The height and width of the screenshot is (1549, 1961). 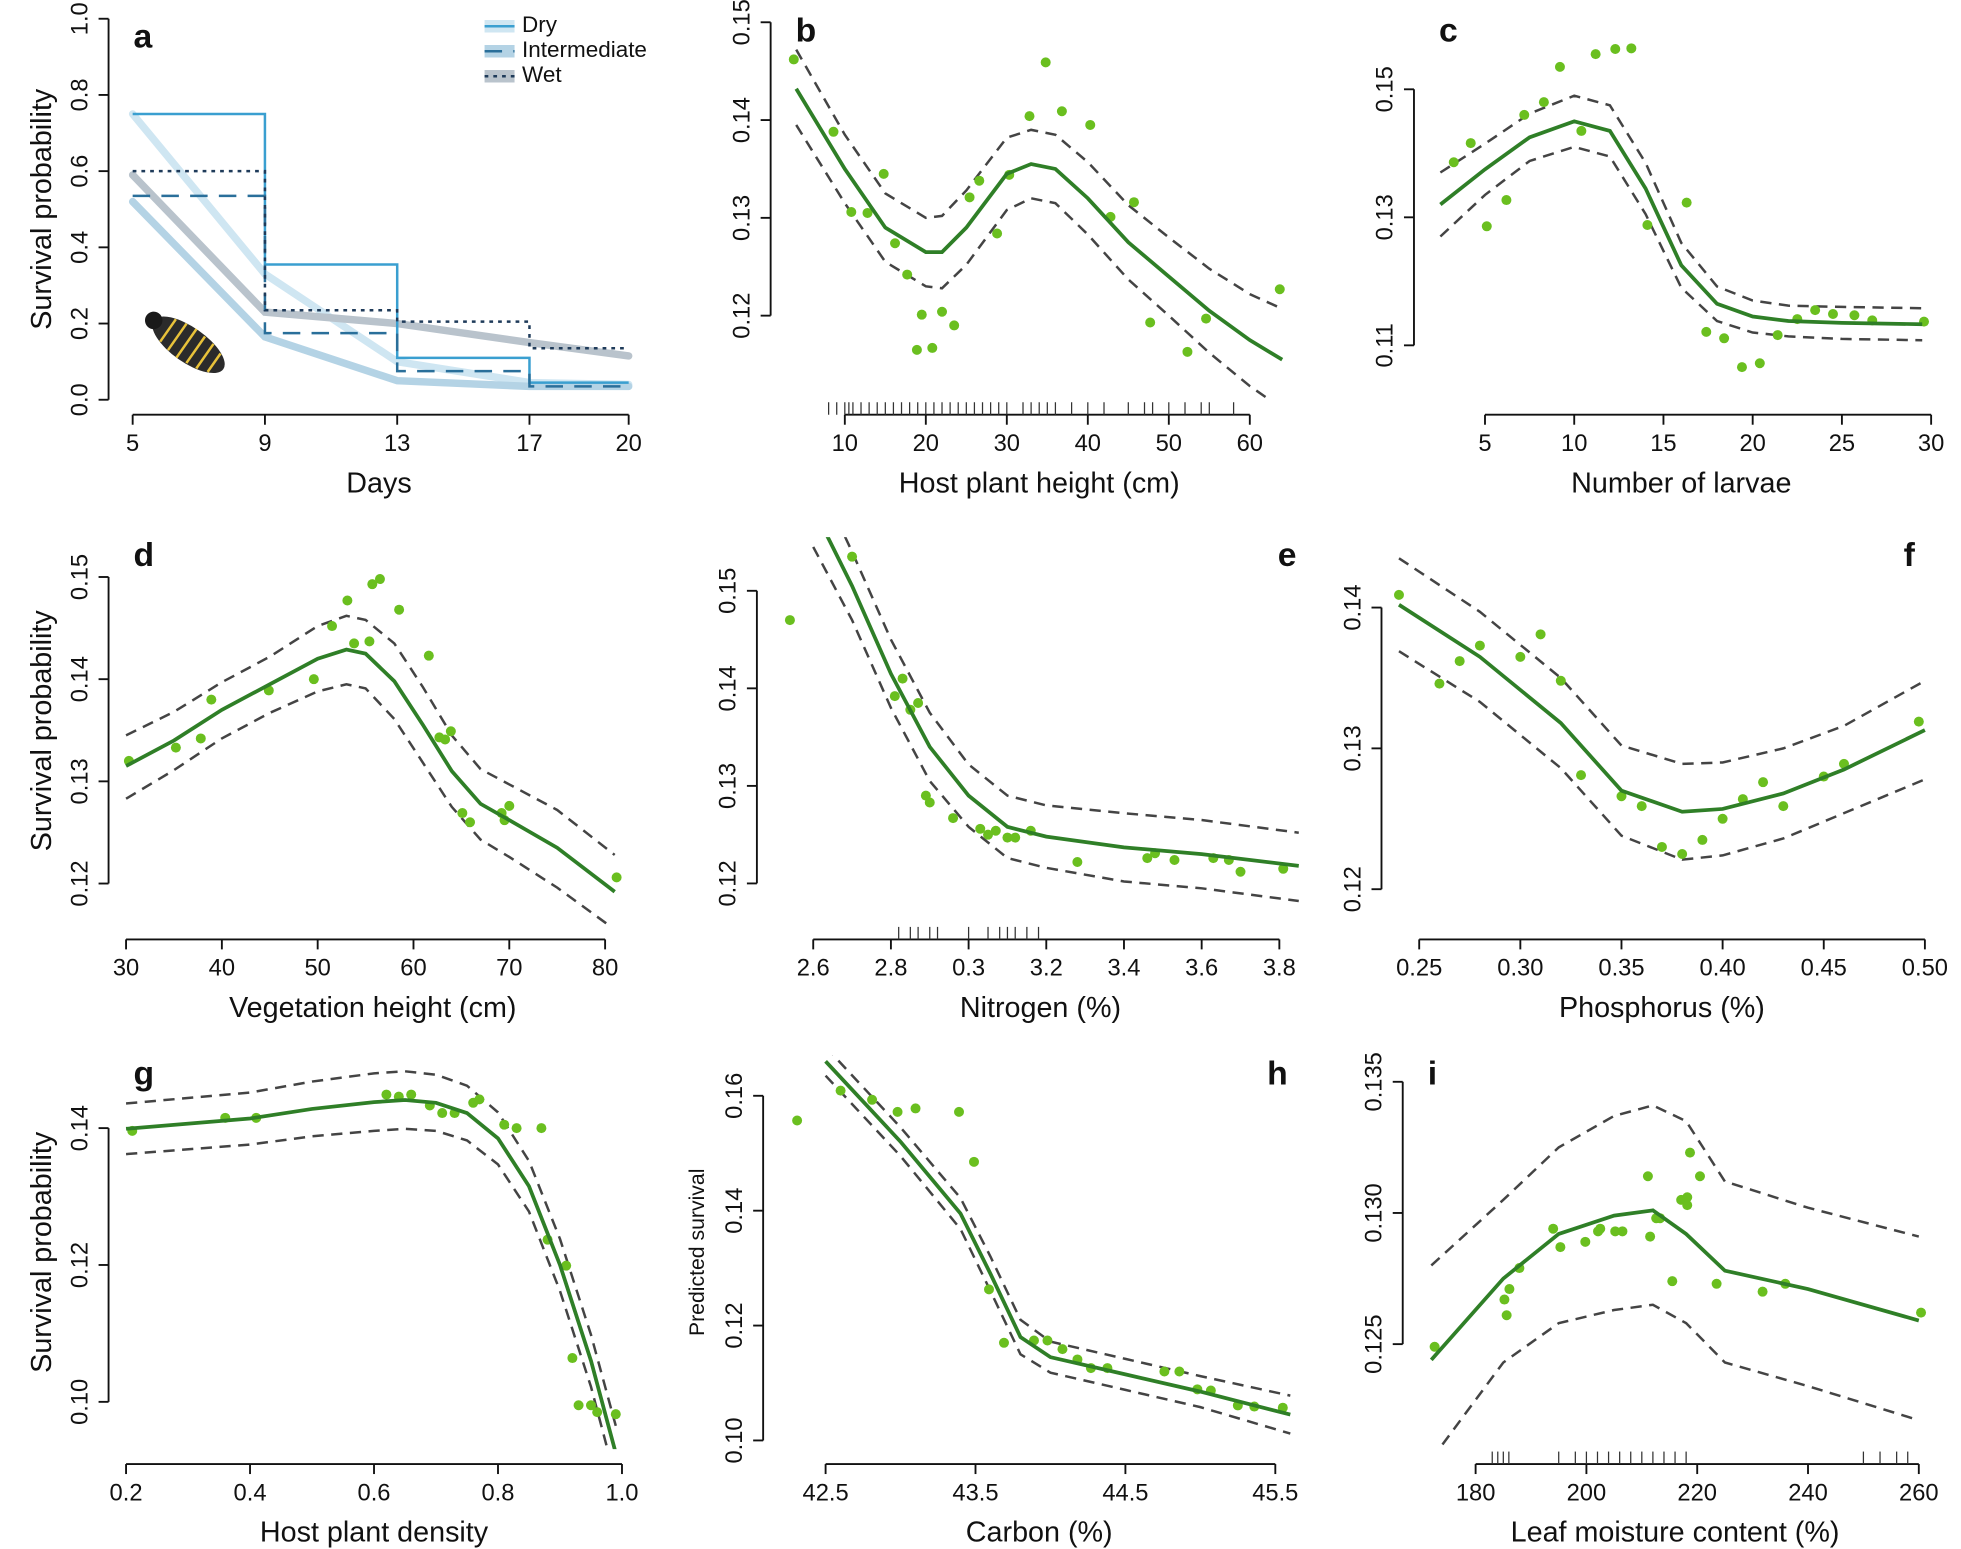 I want to click on y-tick-label: 0.0, so click(x=80, y=399).